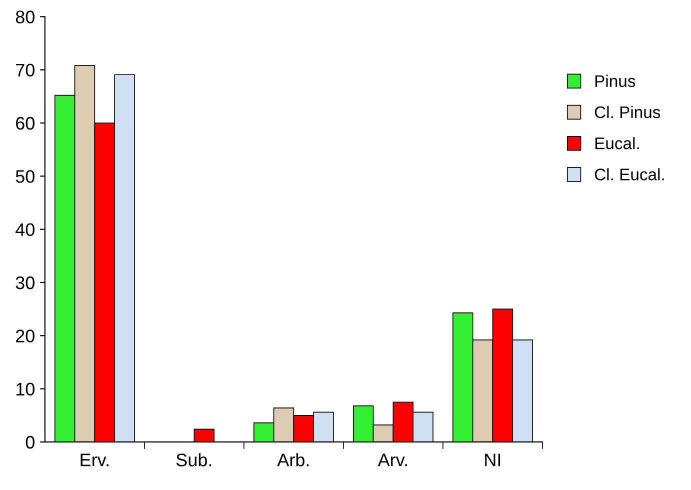 Image resolution: width=691 pixels, height=490 pixels. Describe the element at coordinates (94, 460) in the screenshot. I see `x-tick-label: Erv.` at that location.